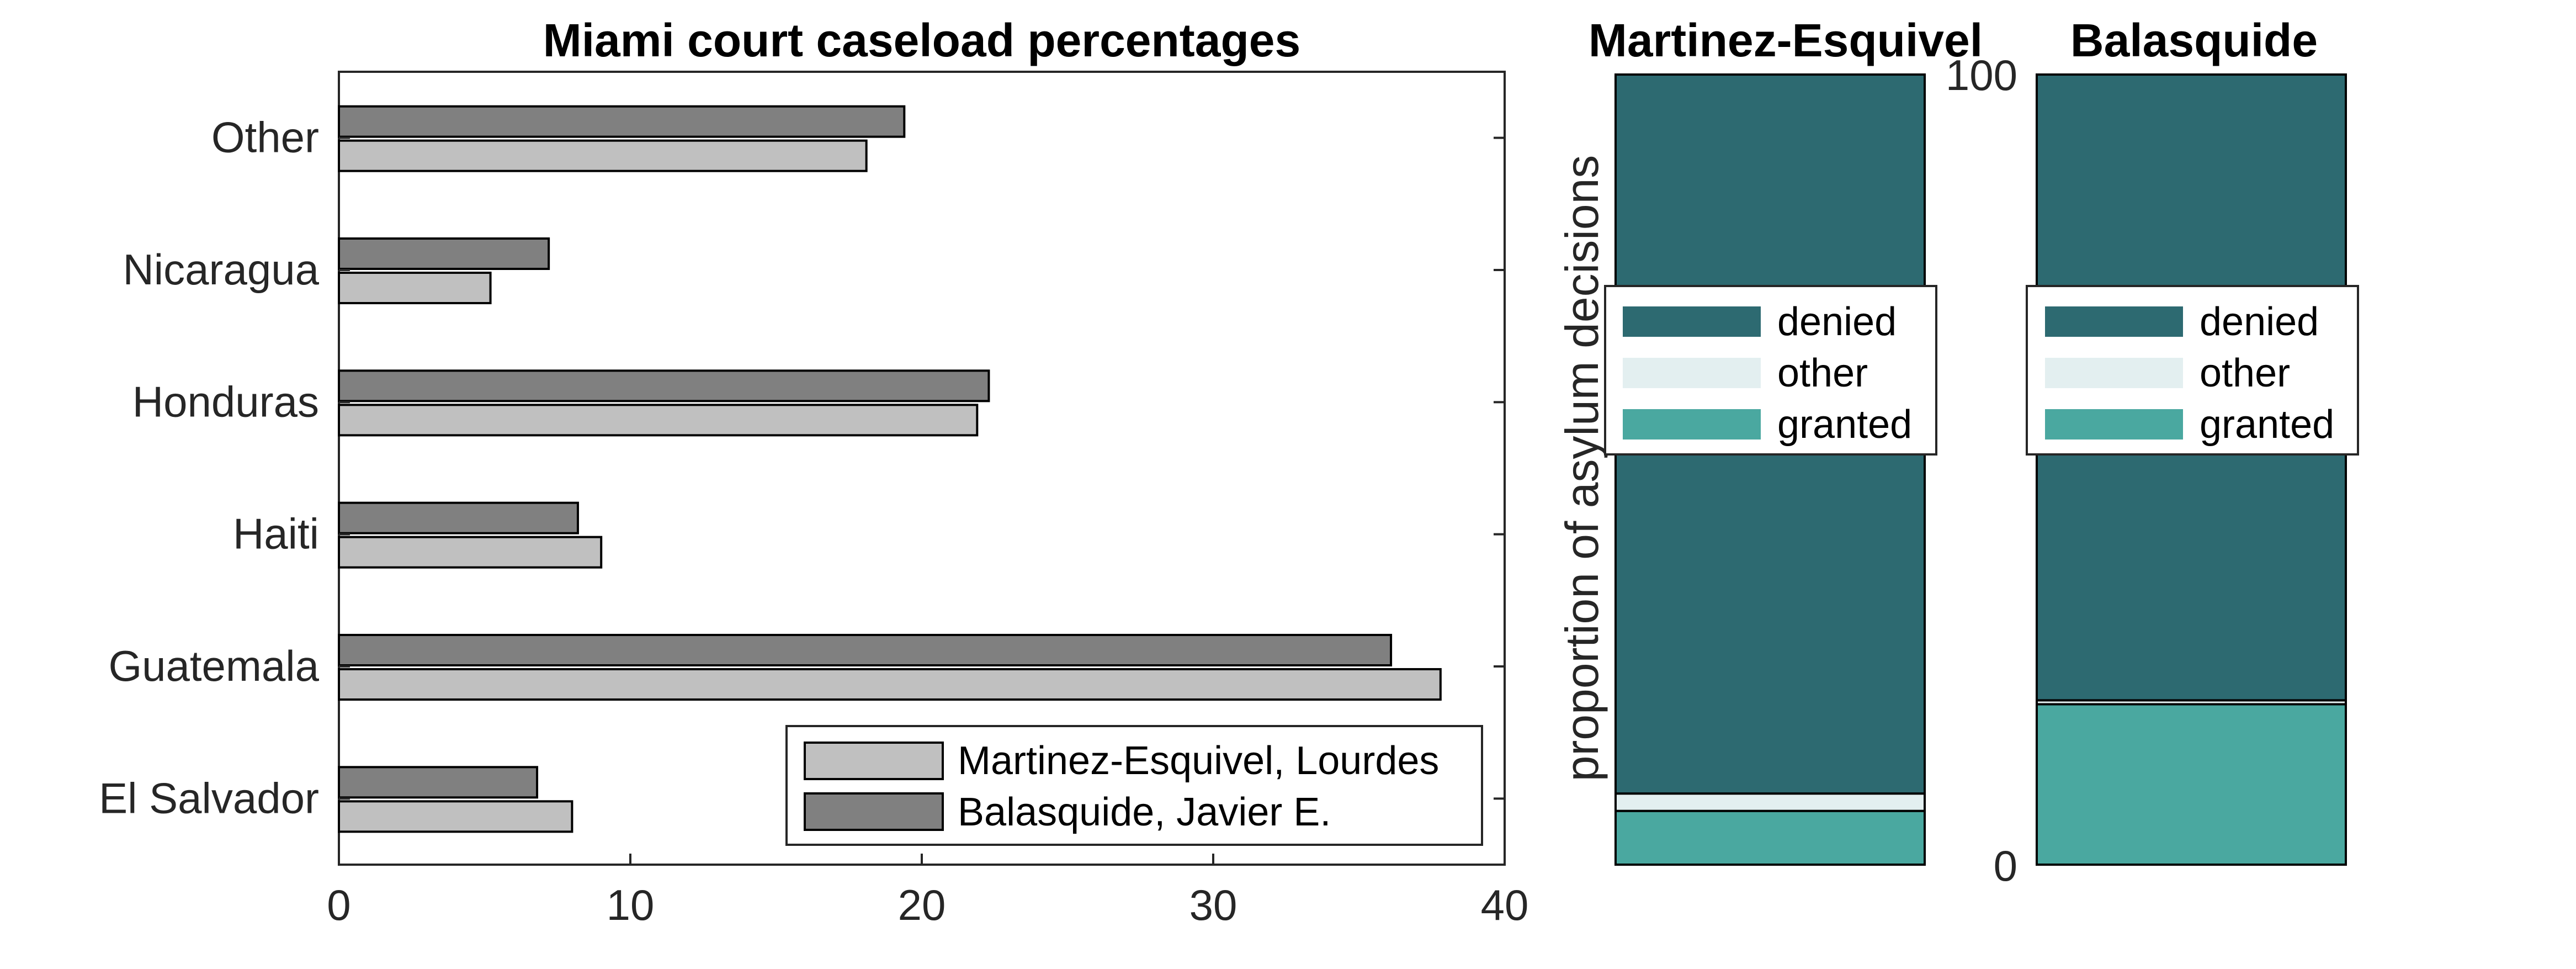 This screenshot has height=969, width=2576. What do you see at coordinates (338, 905) in the screenshot?
I see `x-tick-label: 0` at bounding box center [338, 905].